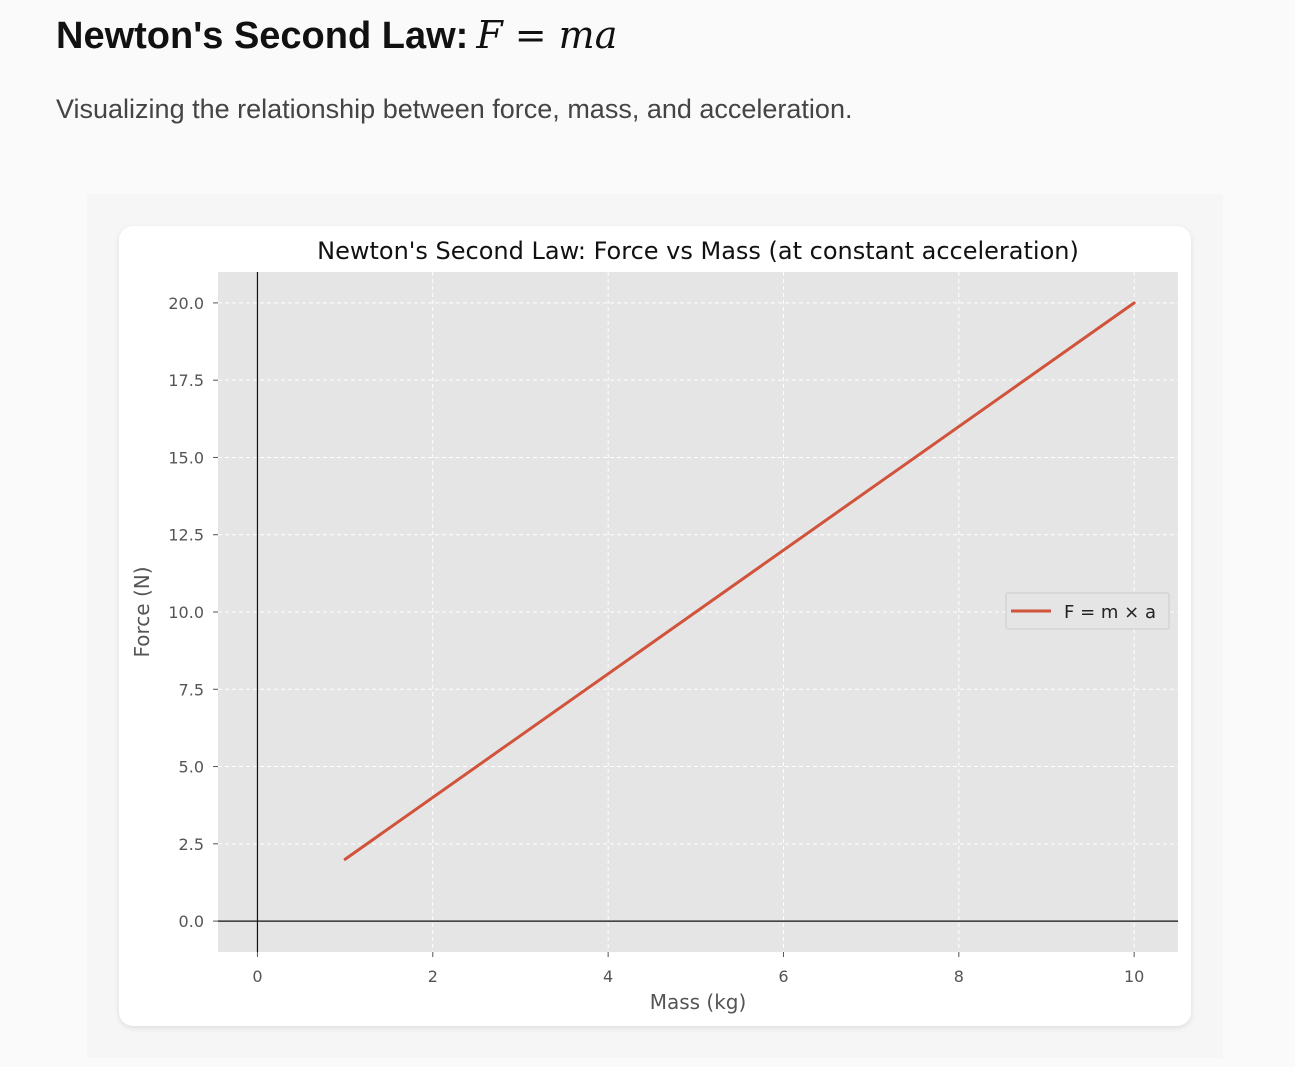 The width and height of the screenshot is (1295, 1067). Describe the element at coordinates (186, 380) in the screenshot. I see `y-tick-label: 17.5` at that location.